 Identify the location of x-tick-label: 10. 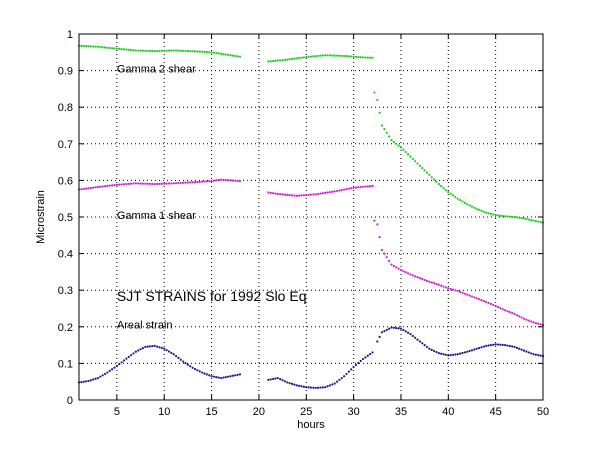
(164, 412).